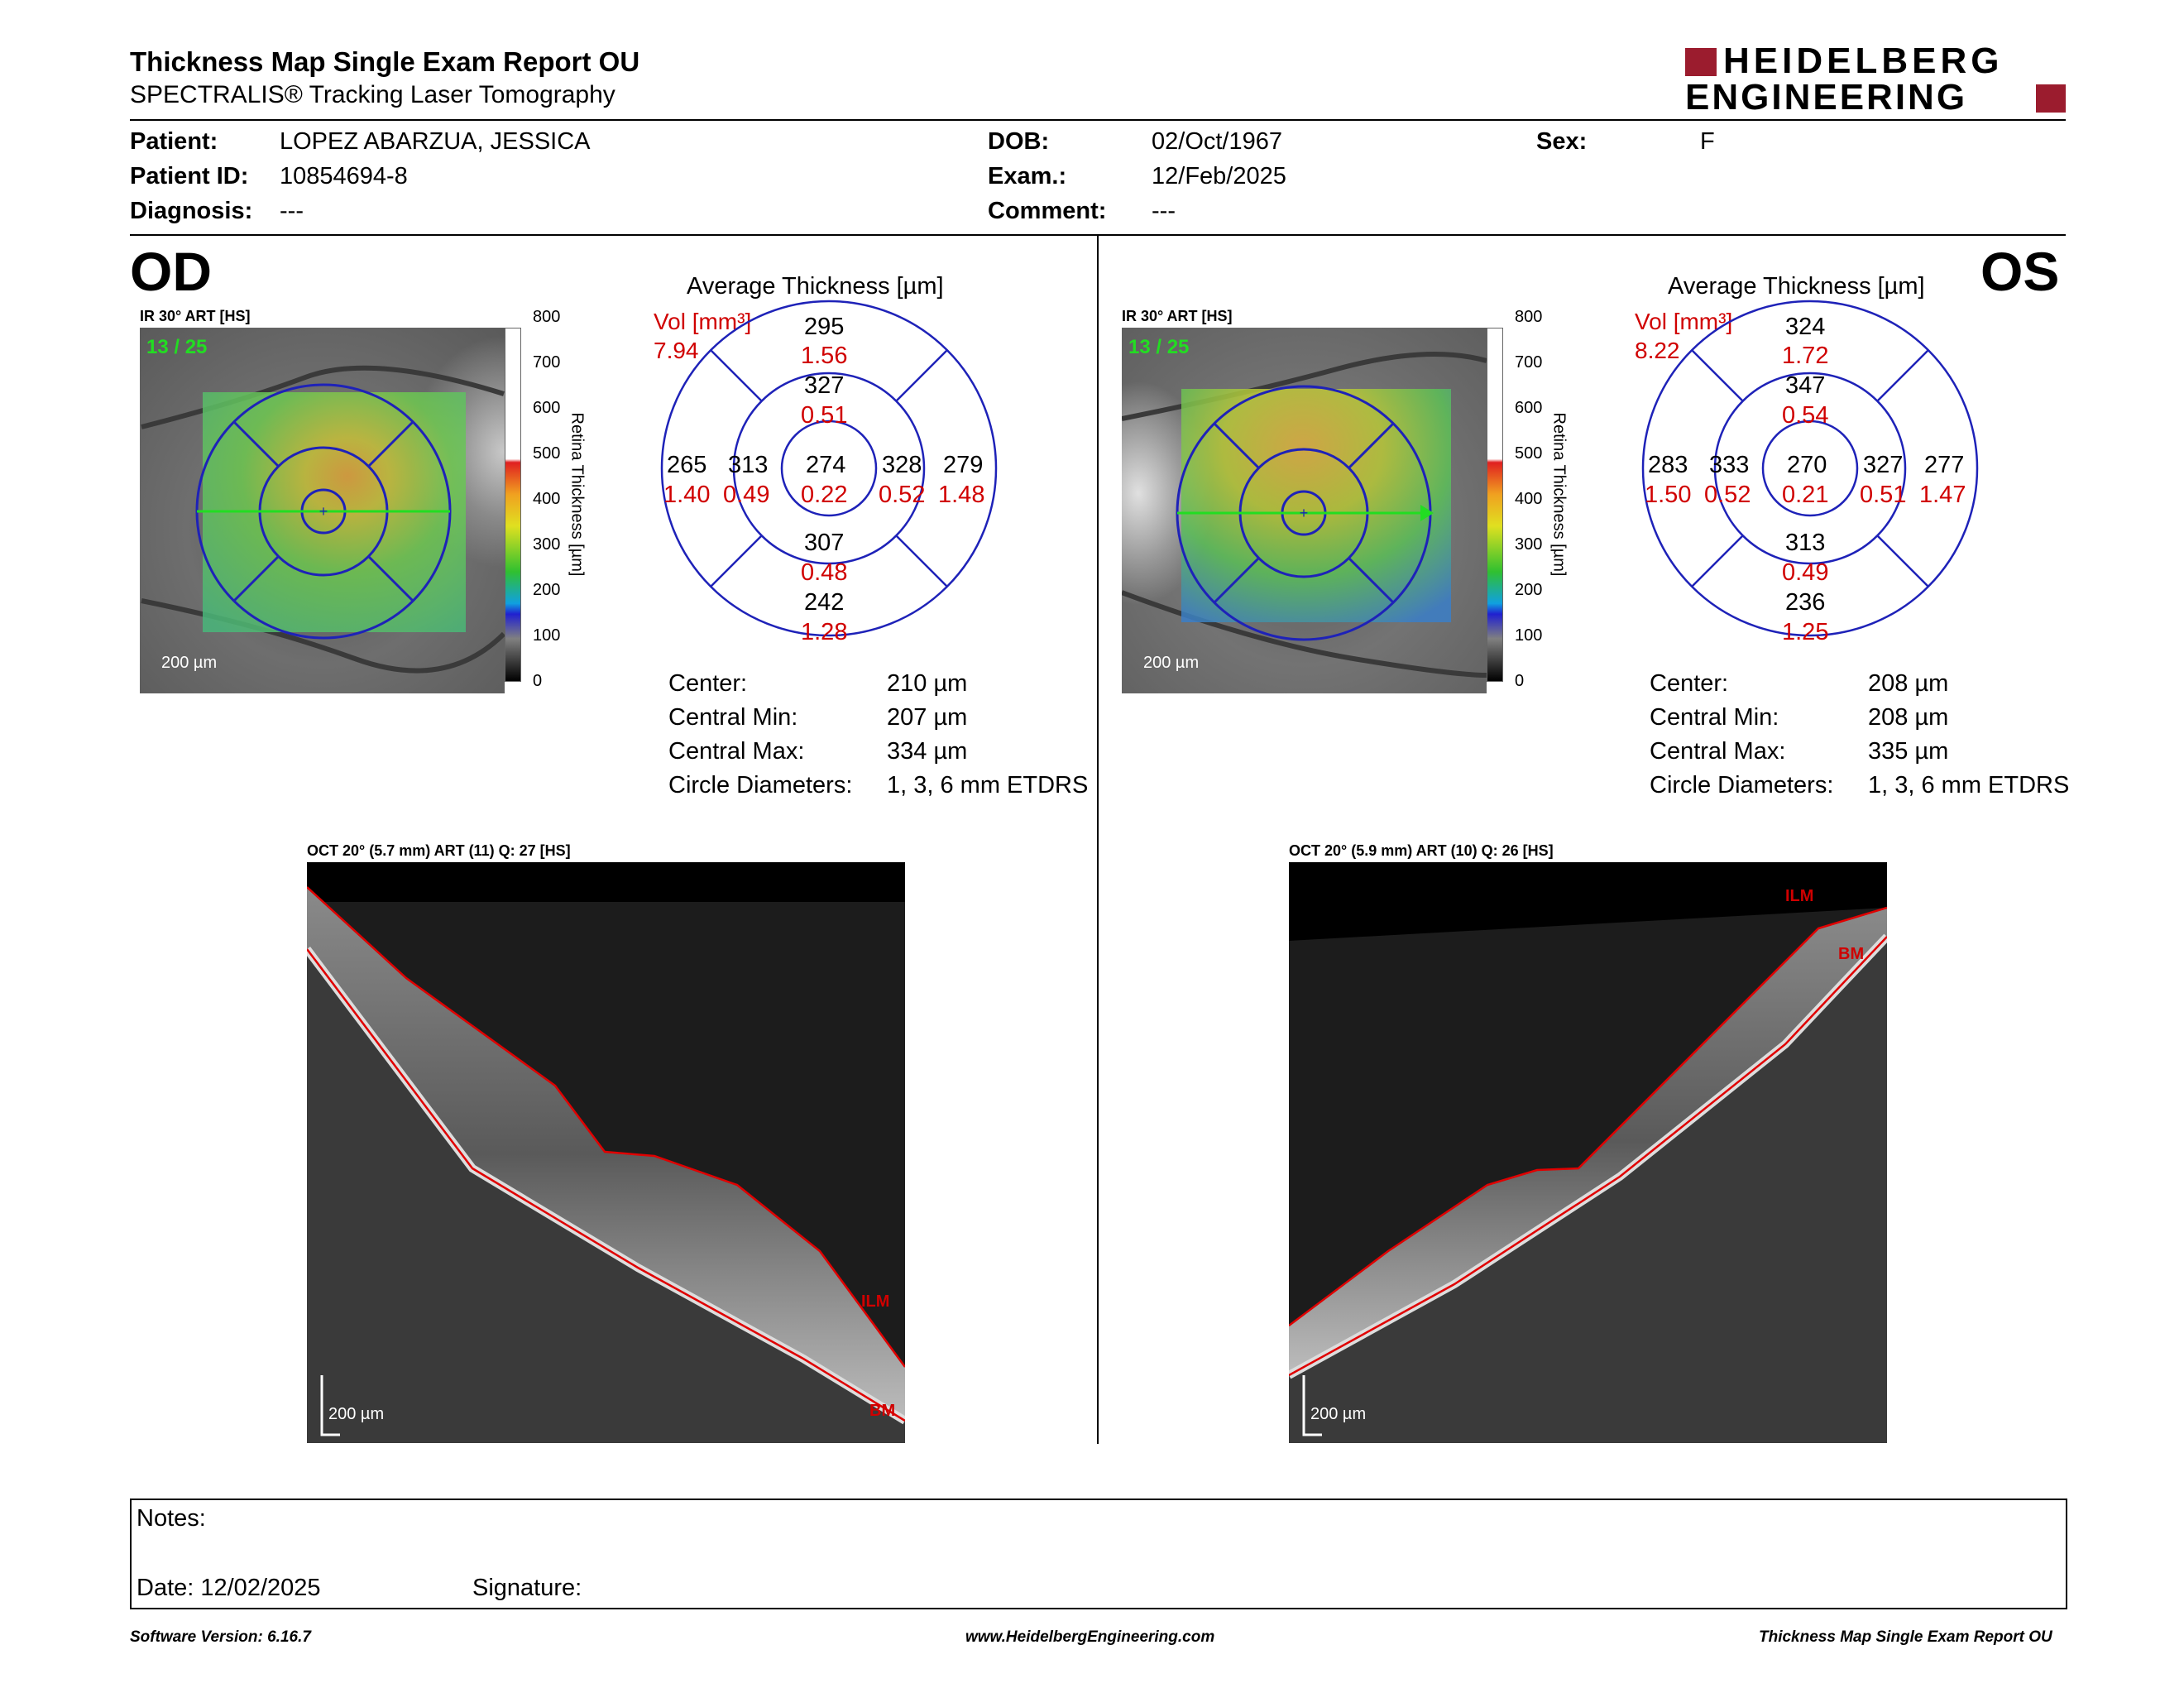 This screenshot has width=2184, height=1688. What do you see at coordinates (435, 141) in the screenshot?
I see `patient-name: LOPEZ ABARZUA, JESSICA` at bounding box center [435, 141].